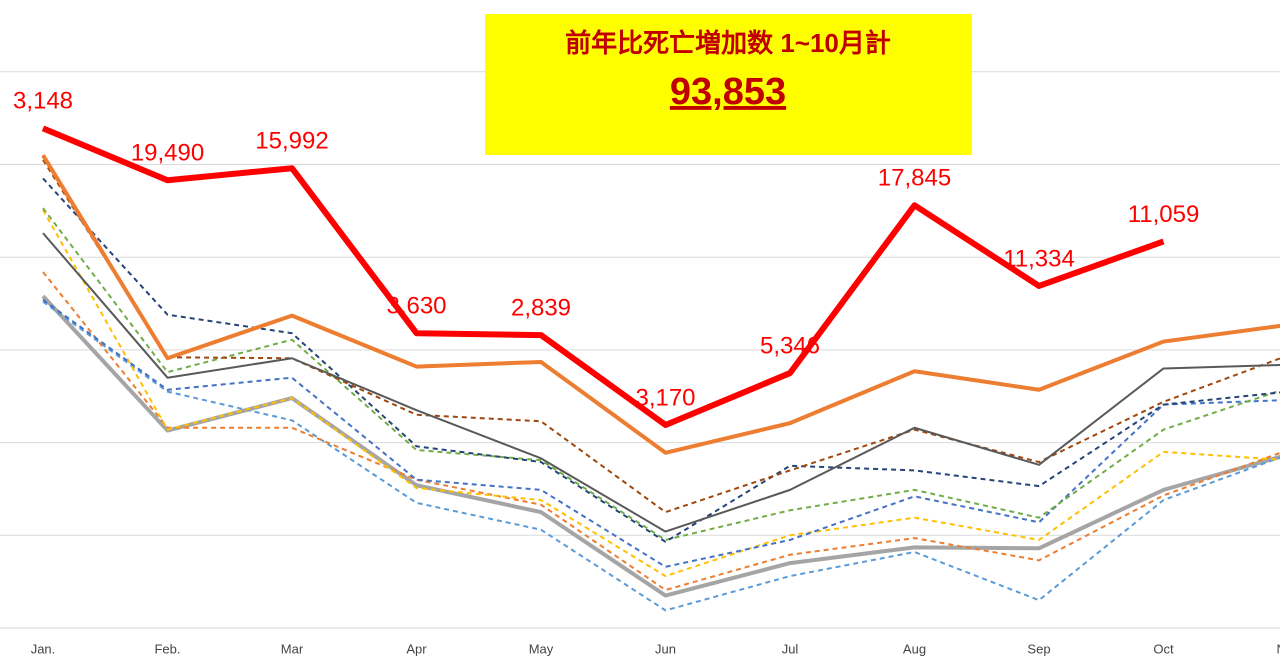 This screenshot has height=670, width=1280. I want to click on point-label: 2,839, so click(541, 307).